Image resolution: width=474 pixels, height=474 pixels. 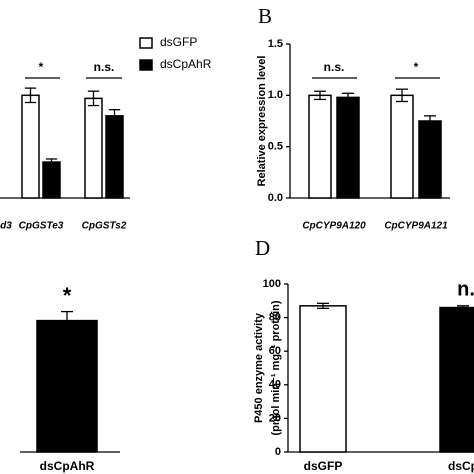 What do you see at coordinates (262, 248) in the screenshot?
I see `panel-label: D` at bounding box center [262, 248].